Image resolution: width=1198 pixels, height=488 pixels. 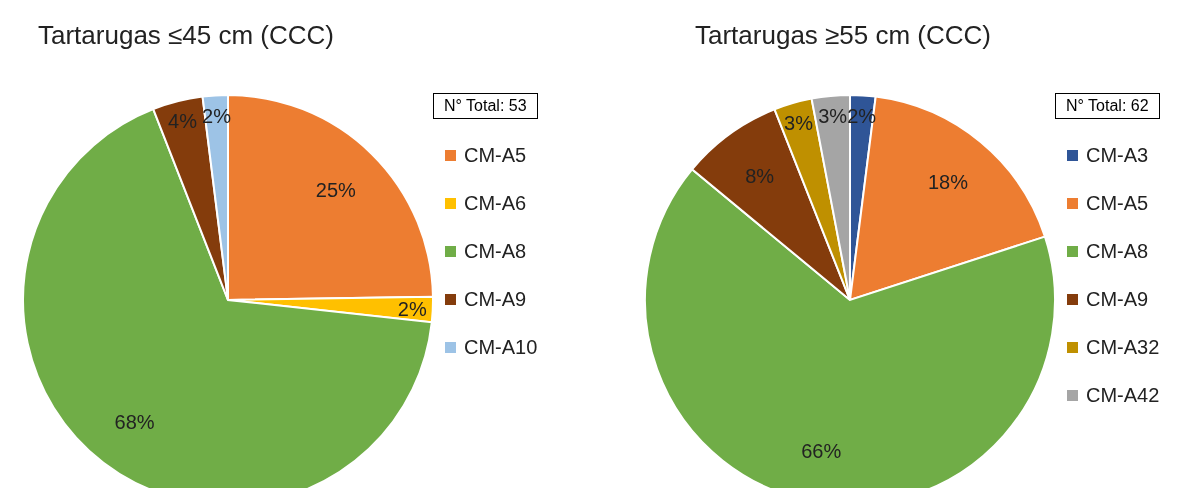 What do you see at coordinates (183, 121) in the screenshot?
I see `data-label: 4%` at bounding box center [183, 121].